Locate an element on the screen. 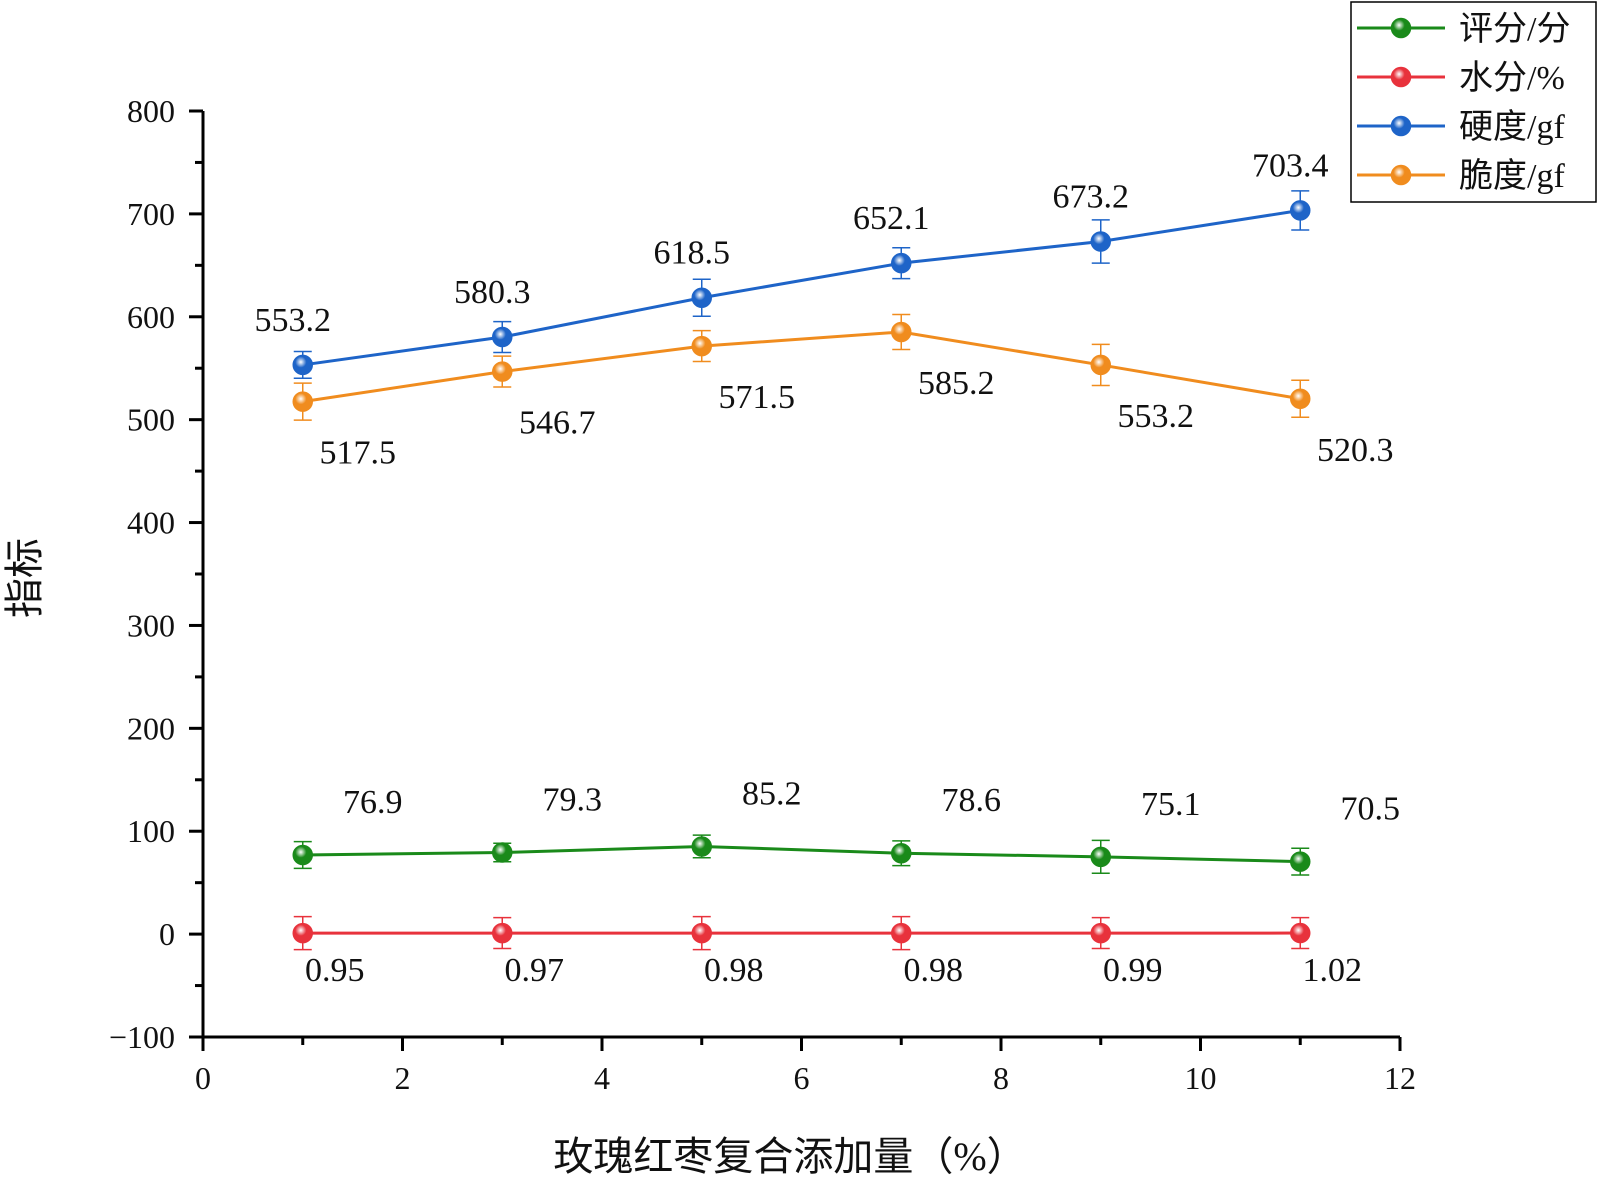 The image size is (1600, 1181). x-tick-label: 6 is located at coordinates (802, 1078).